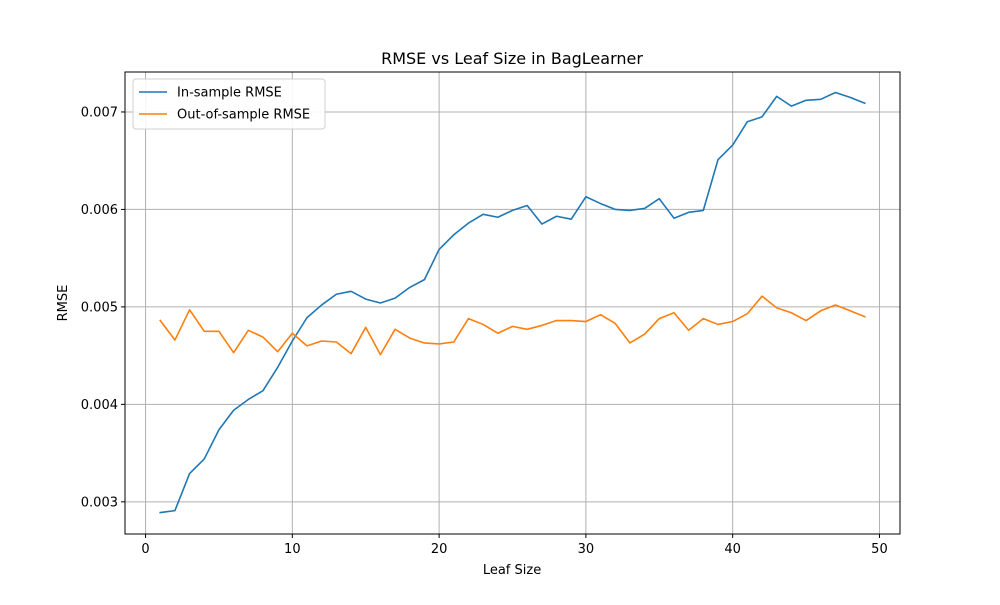  Describe the element at coordinates (586, 549) in the screenshot. I see `x-tick-label: 30` at that location.